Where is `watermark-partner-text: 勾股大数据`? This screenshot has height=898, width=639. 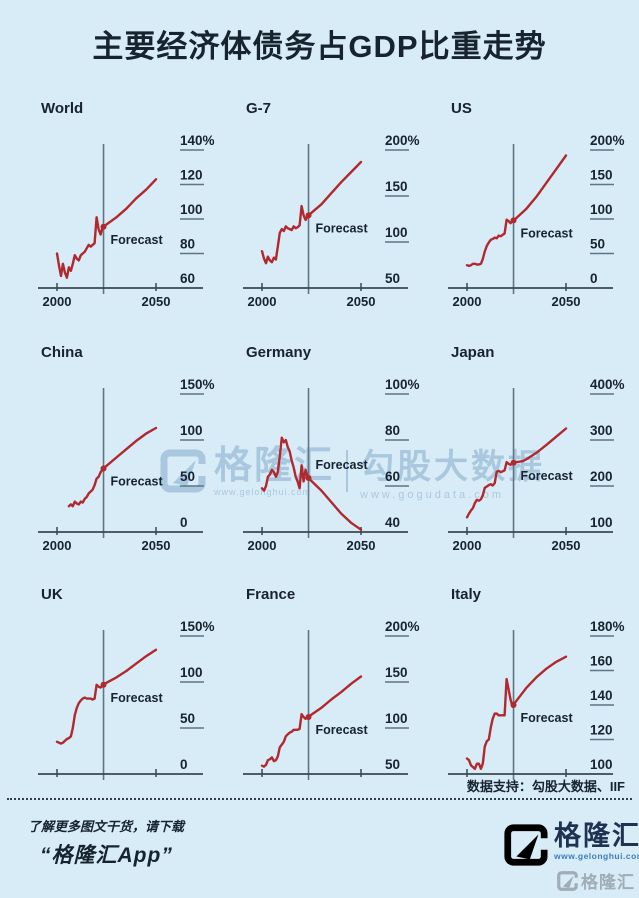 watermark-partner-text: 勾股大数据 is located at coordinates (453, 467).